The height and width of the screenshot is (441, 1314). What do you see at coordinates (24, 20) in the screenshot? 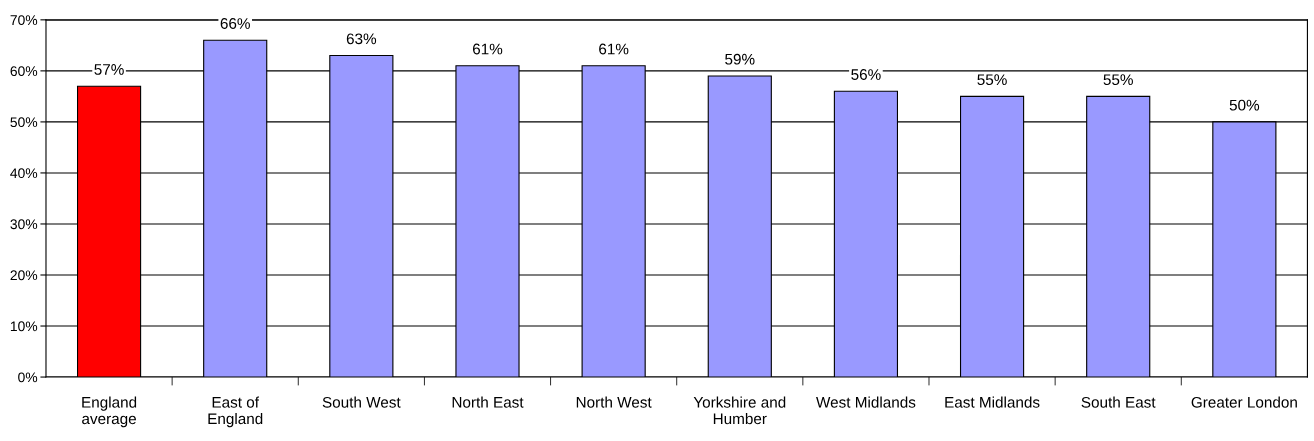
I see `y-tick-label: 70%` at bounding box center [24, 20].